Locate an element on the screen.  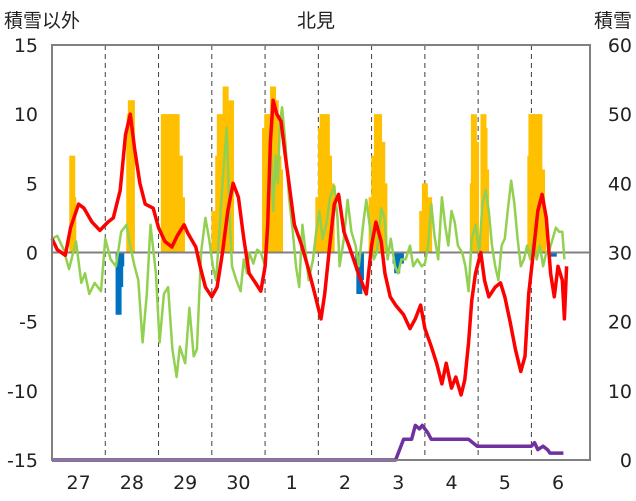
x-tick-label: 5 is located at coordinates (505, 483).